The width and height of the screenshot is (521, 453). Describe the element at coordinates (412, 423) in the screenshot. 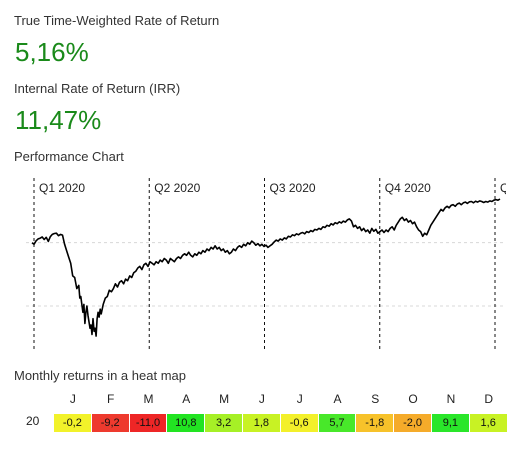

I see `heatmap-cell-9: -2,0` at that location.